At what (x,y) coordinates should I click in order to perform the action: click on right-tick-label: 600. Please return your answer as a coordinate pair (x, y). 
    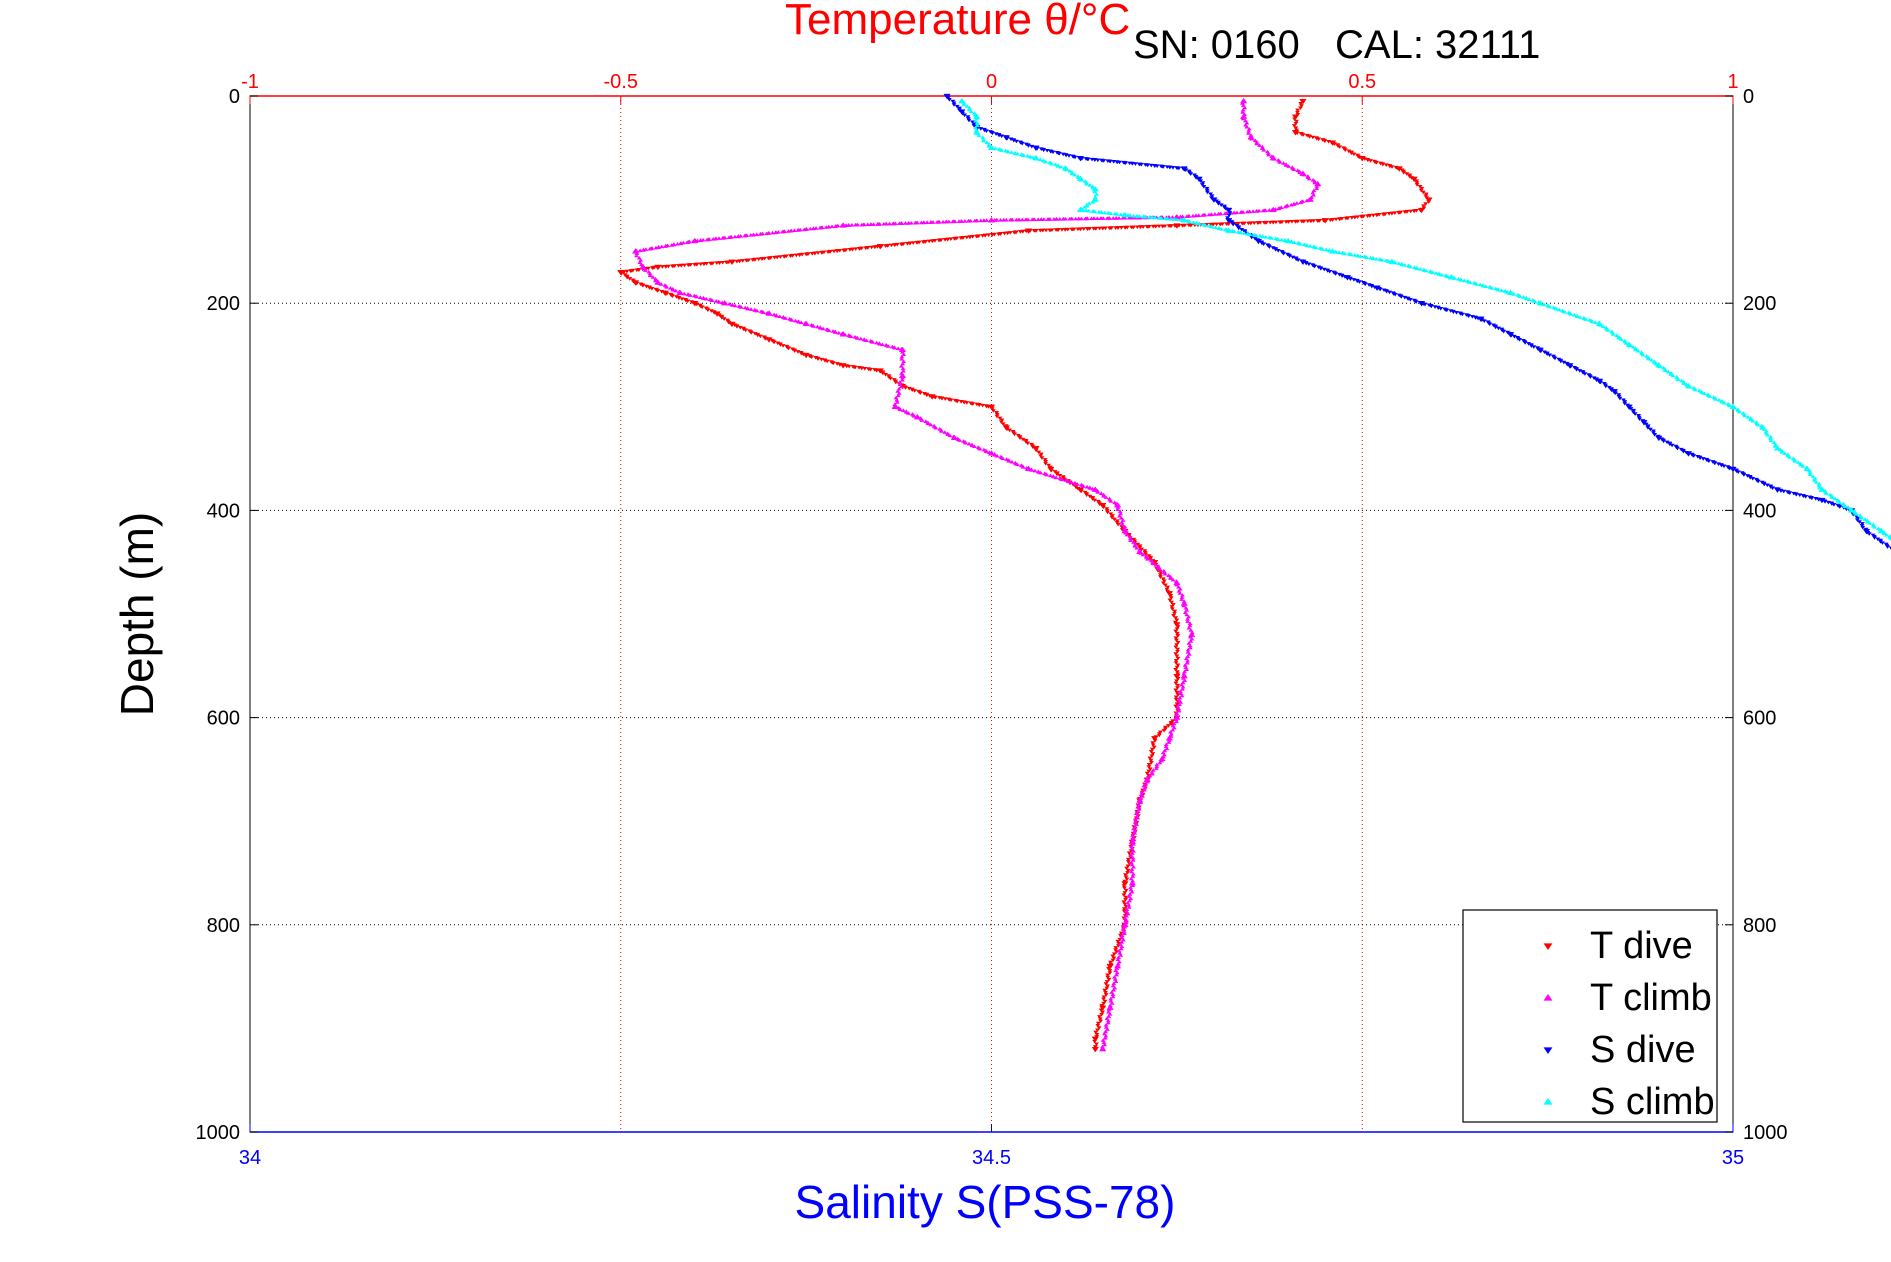
    Looking at the image, I should click on (1759, 719).